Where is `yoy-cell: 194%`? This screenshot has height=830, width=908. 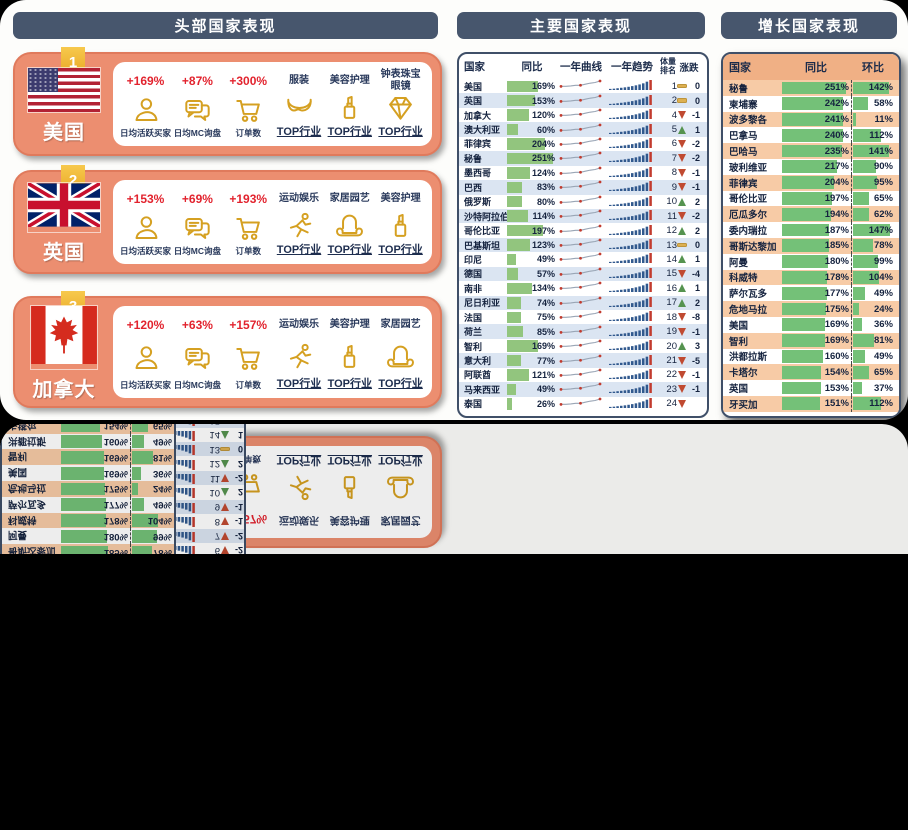 yoy-cell: 194% is located at coordinates (816, 214).